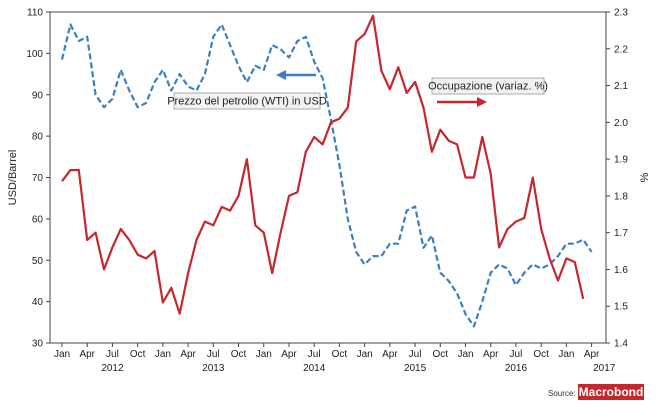 This screenshot has height=406, width=660. I want to click on left-tick-label: 60, so click(38, 219).